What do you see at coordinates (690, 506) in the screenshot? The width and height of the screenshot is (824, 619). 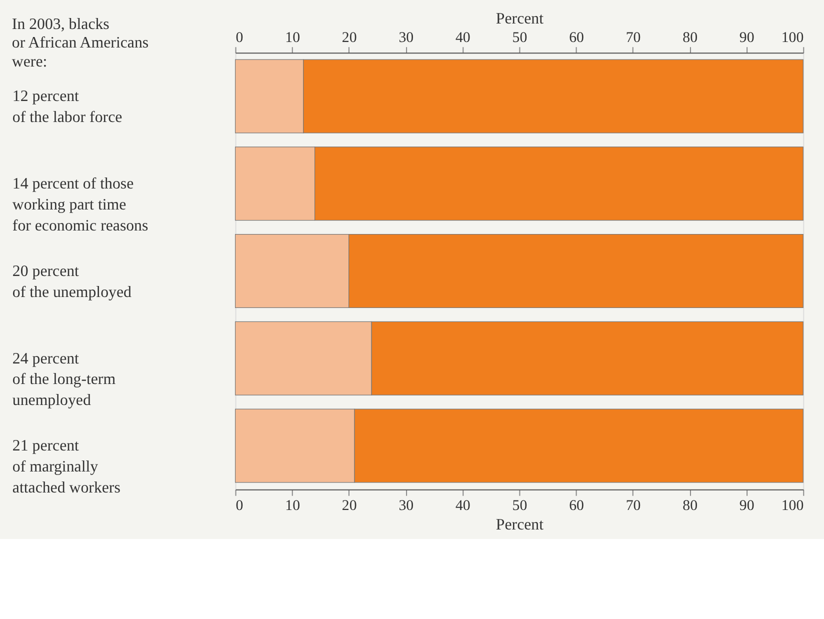 I see `x-tick-label: 80` at bounding box center [690, 506].